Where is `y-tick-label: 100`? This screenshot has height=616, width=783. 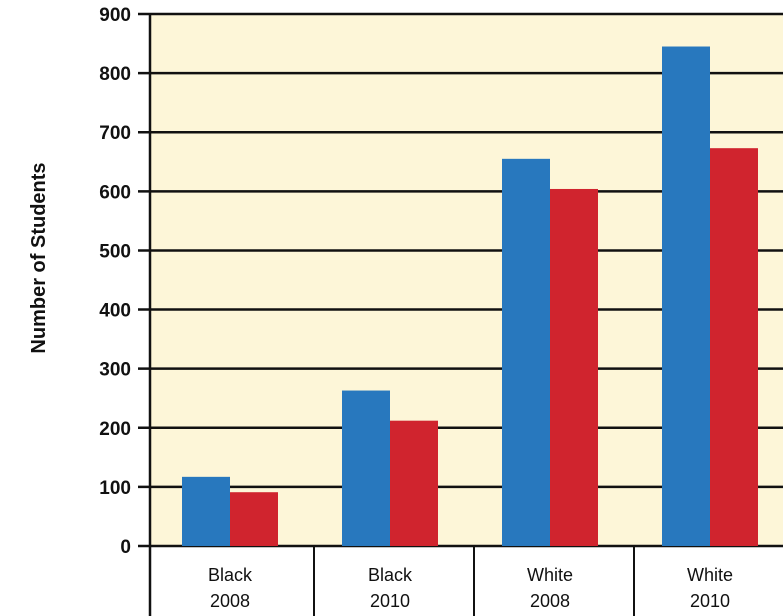 y-tick-label: 100 is located at coordinates (115, 488).